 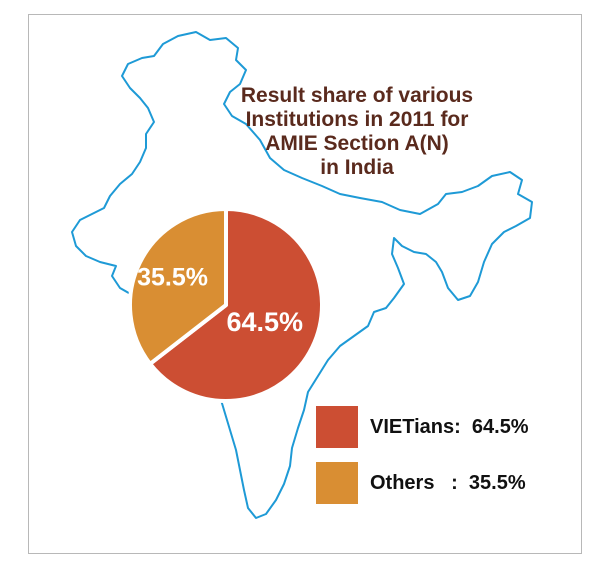 I want to click on legend-item-others: Others : 35.5%, so click(x=422, y=483).